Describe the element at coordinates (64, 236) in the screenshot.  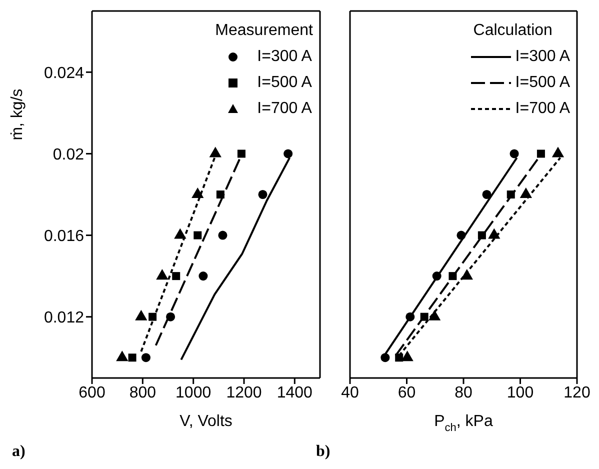
I see `y-tick-label: 0.016` at that location.